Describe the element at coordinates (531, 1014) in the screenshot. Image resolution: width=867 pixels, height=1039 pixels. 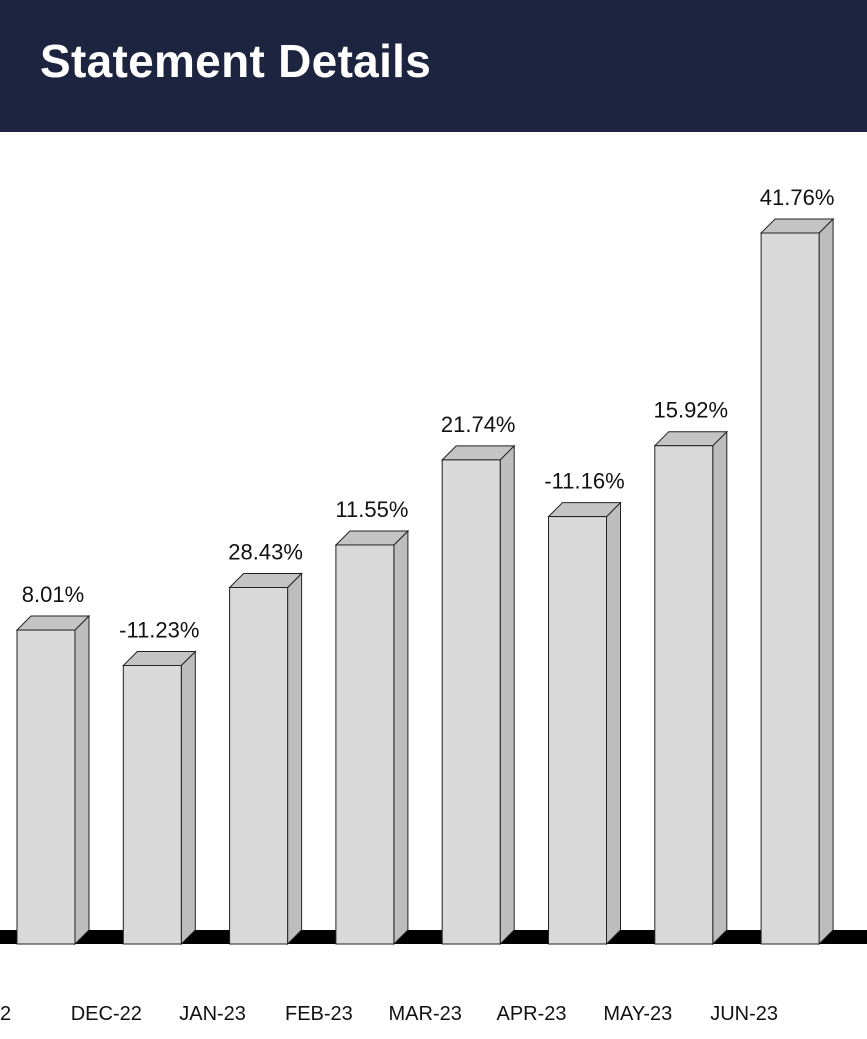
I see `x-tick-label: APR-23` at that location.